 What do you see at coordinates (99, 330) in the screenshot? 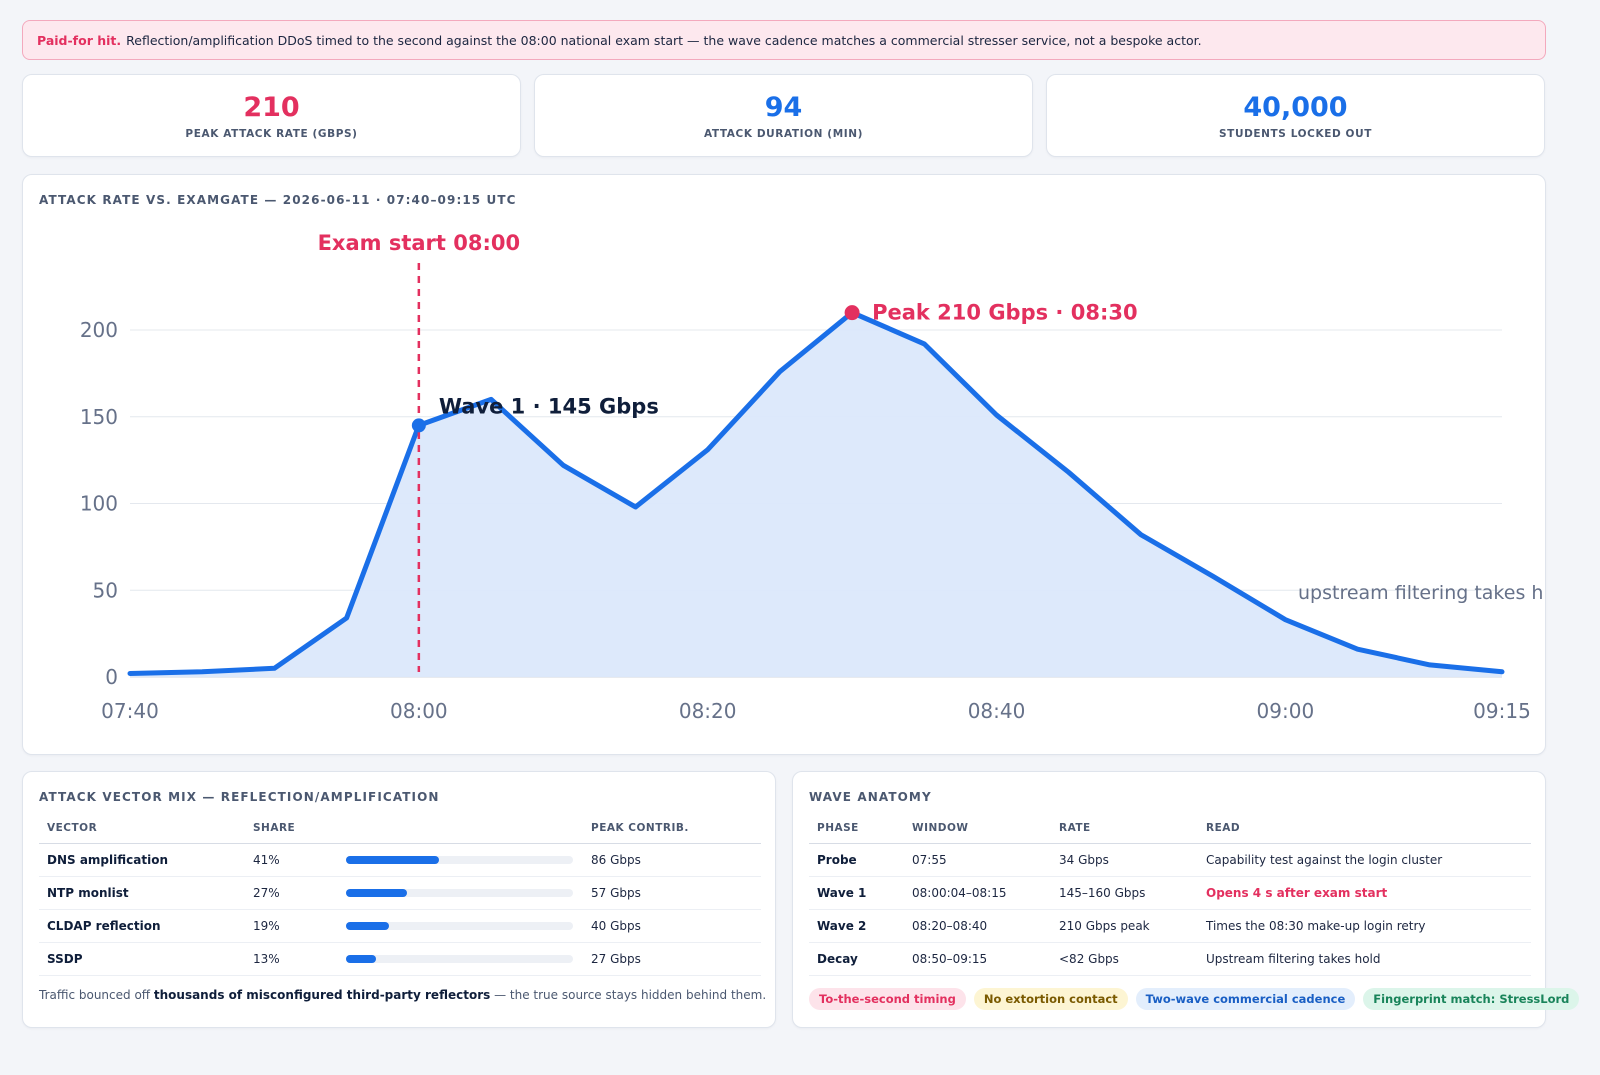
I see `y-tick-label: 200` at bounding box center [99, 330].